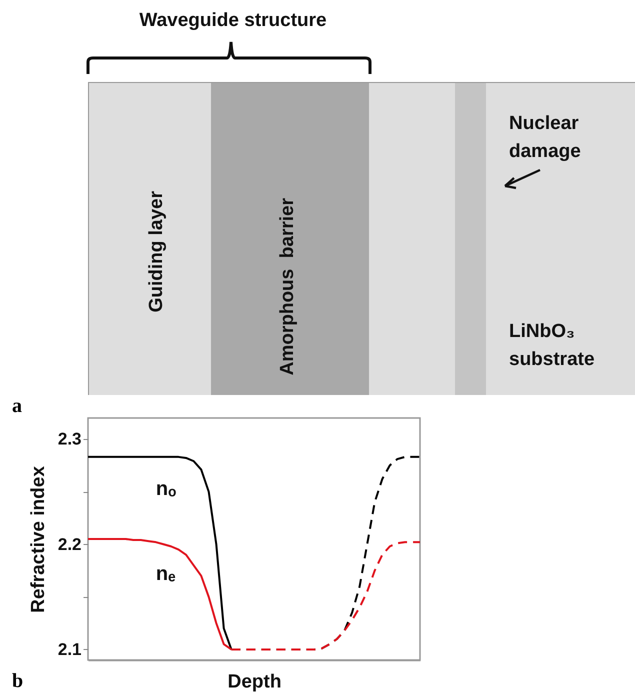  Describe the element at coordinates (288, 286) in the screenshot. I see `text: Amorphous barrier` at that location.